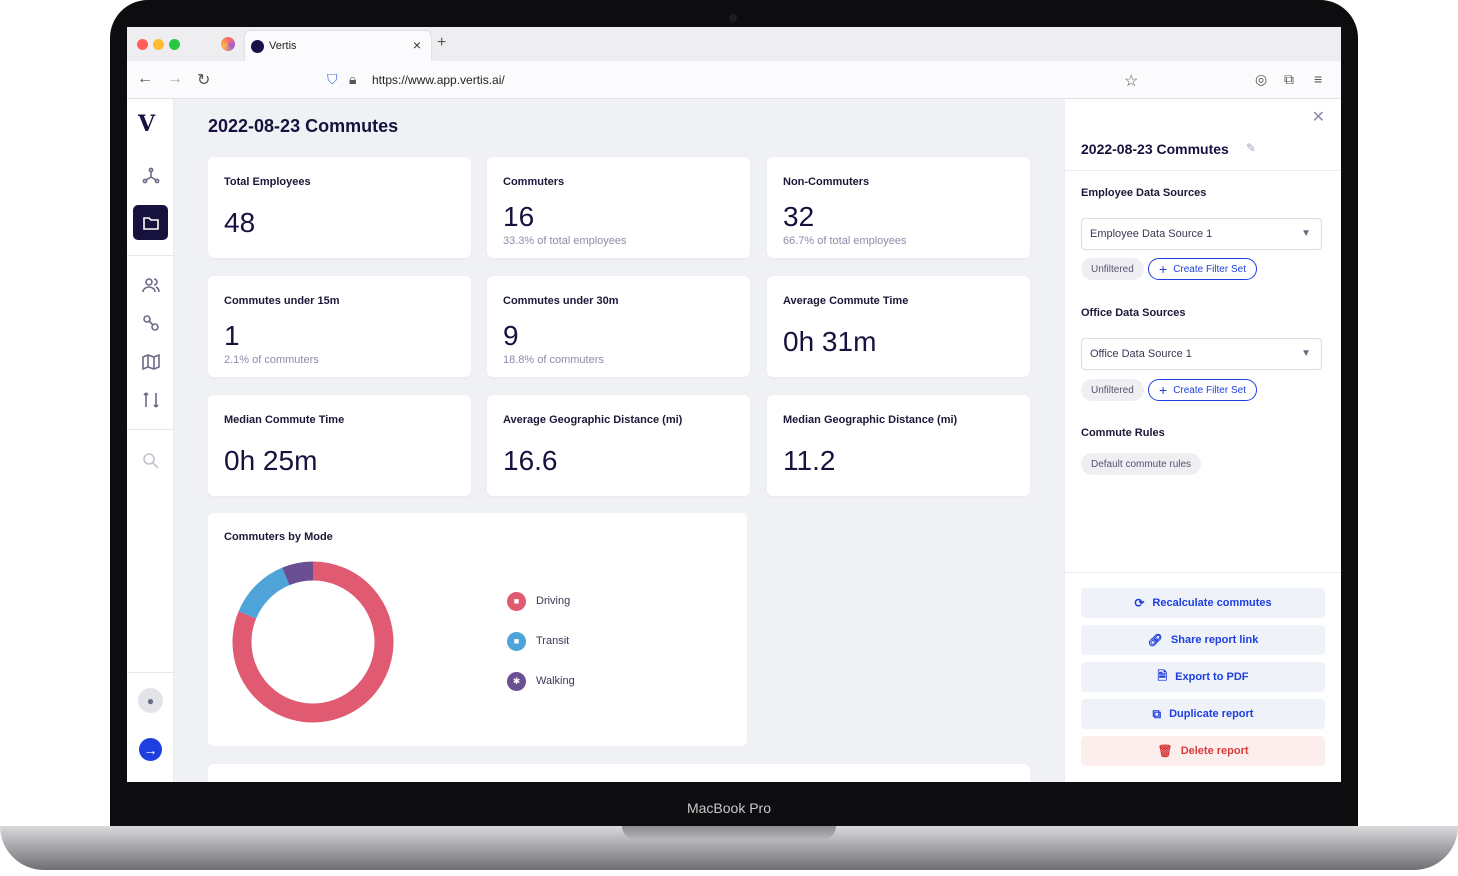 This screenshot has width=1458, height=876. What do you see at coordinates (158, 44) in the screenshot?
I see `minimize-window-button` at bounding box center [158, 44].